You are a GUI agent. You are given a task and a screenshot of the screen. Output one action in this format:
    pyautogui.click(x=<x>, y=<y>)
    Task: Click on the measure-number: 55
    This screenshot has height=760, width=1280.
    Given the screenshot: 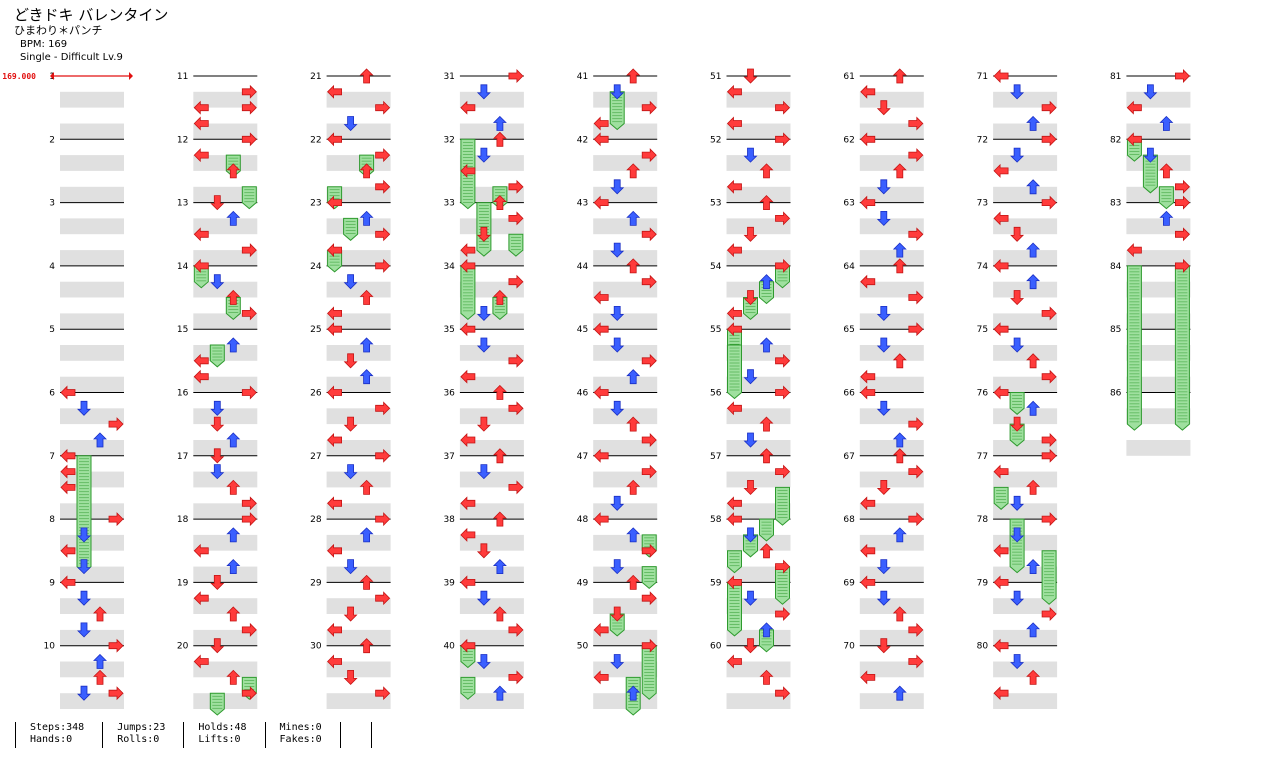 What is the action you would take?
    pyautogui.click(x=715, y=330)
    